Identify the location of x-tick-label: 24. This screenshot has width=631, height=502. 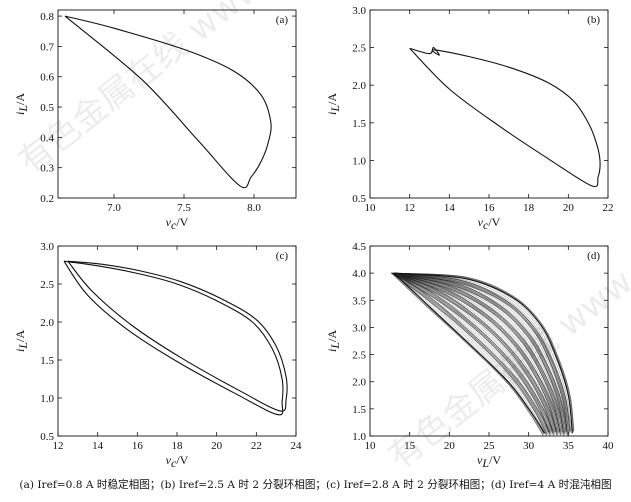
(297, 446).